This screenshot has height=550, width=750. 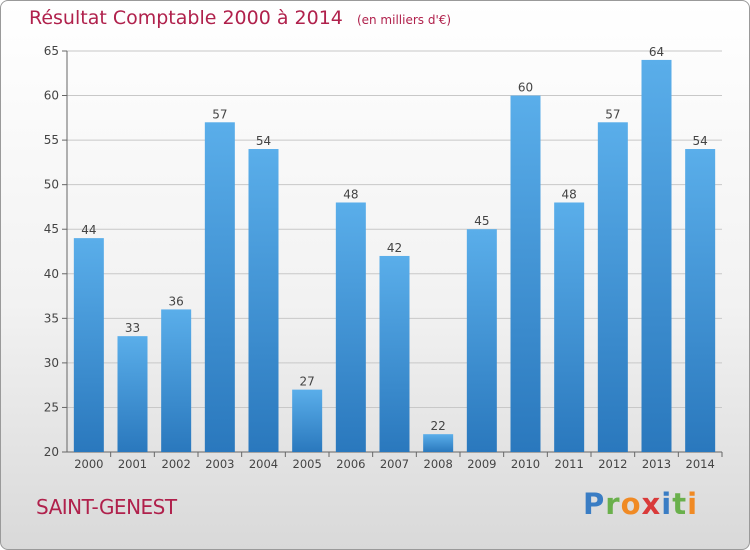 What do you see at coordinates (263, 464) in the screenshot?
I see `x-tick-label: 2004` at bounding box center [263, 464].